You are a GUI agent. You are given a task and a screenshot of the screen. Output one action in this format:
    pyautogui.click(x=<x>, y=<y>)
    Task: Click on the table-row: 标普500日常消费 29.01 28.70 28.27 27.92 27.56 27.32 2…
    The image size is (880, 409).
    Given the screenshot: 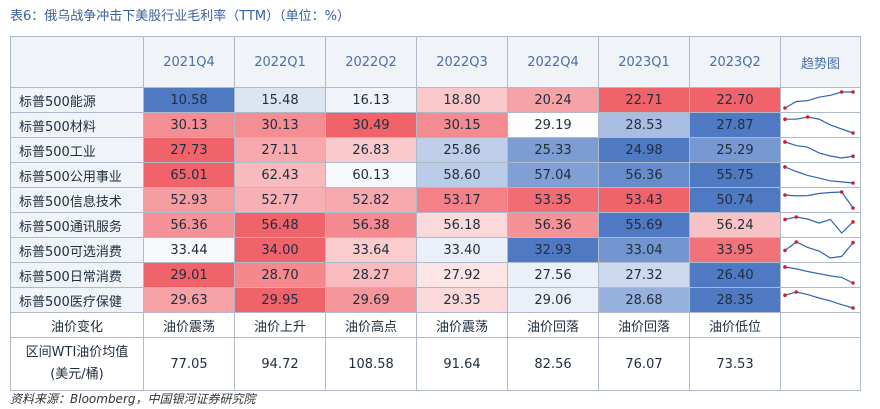 What is the action you would take?
    pyautogui.click(x=435, y=275)
    